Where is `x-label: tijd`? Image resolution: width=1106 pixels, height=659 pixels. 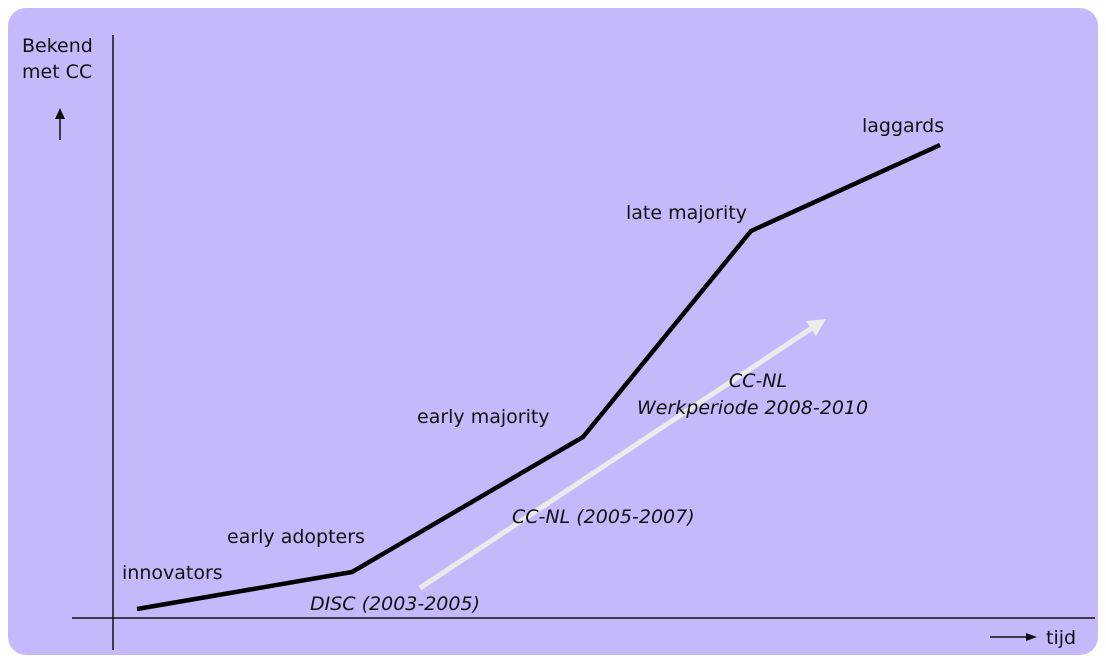
x-label: tijd is located at coordinates (1061, 638).